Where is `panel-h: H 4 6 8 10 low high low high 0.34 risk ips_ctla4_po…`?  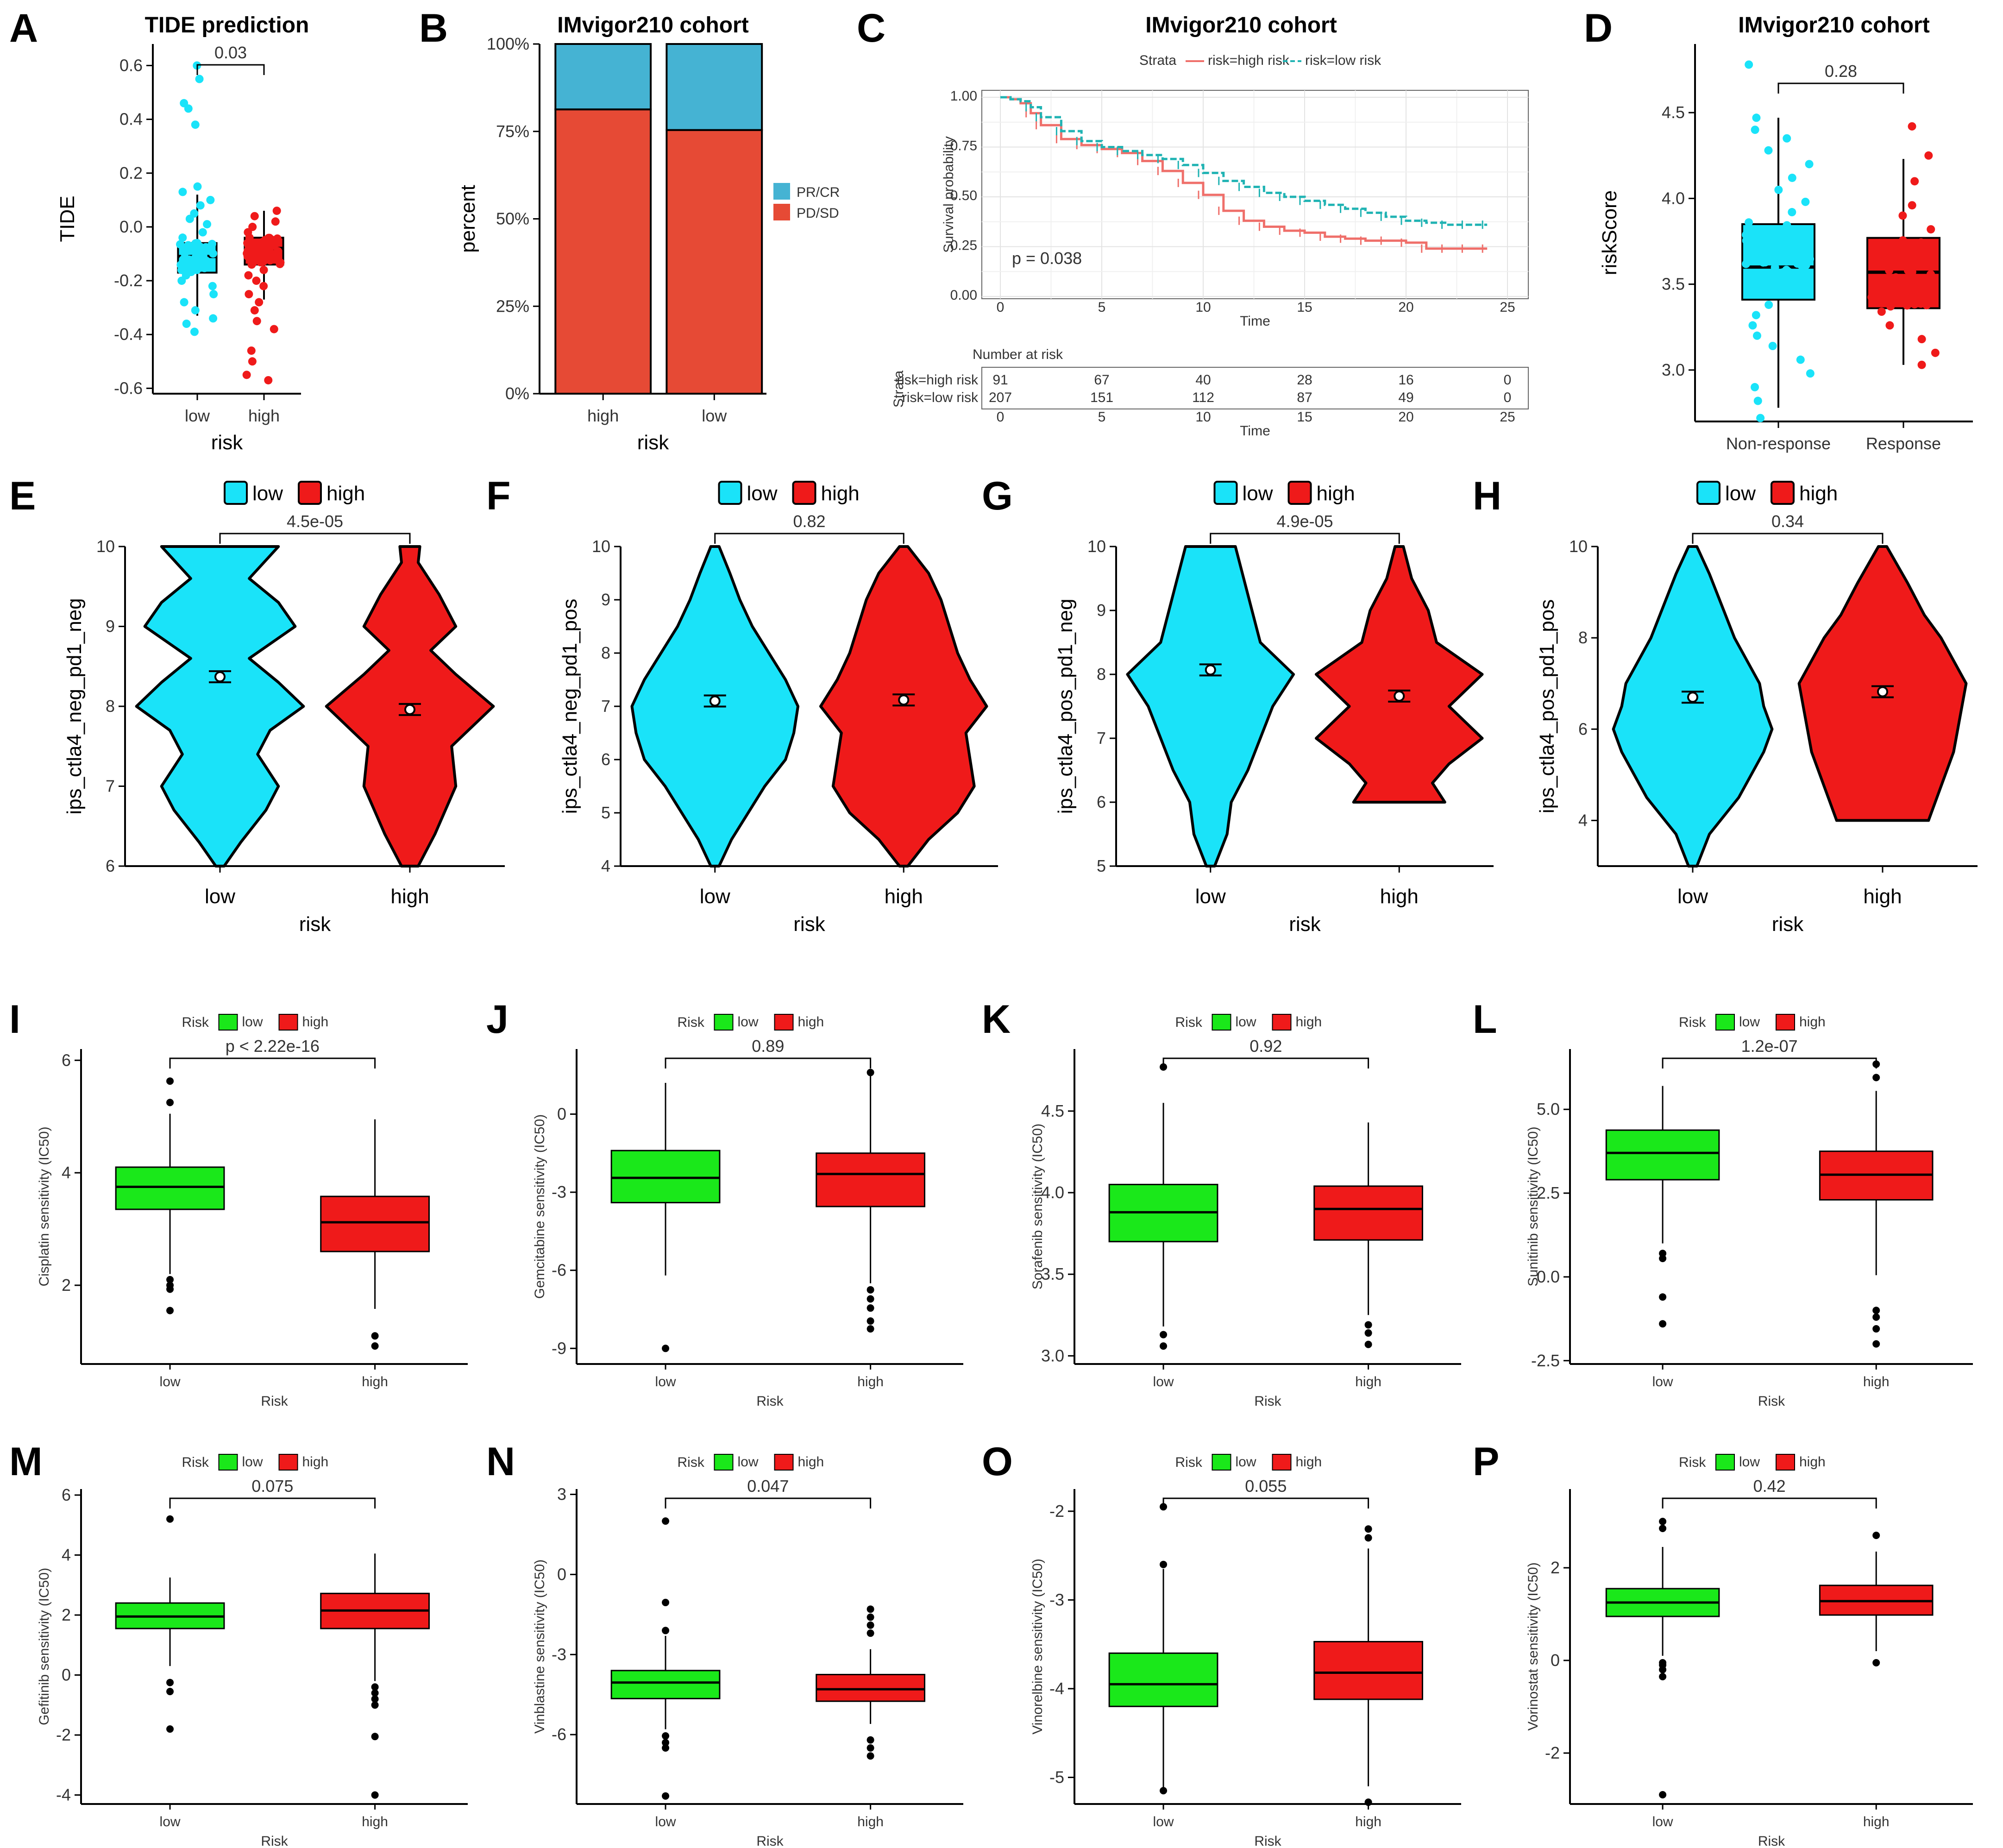
panel-h: H 4 6 8 10 low high low high 0.34 risk ips_ctla4_po… is located at coordinates (1726, 705).